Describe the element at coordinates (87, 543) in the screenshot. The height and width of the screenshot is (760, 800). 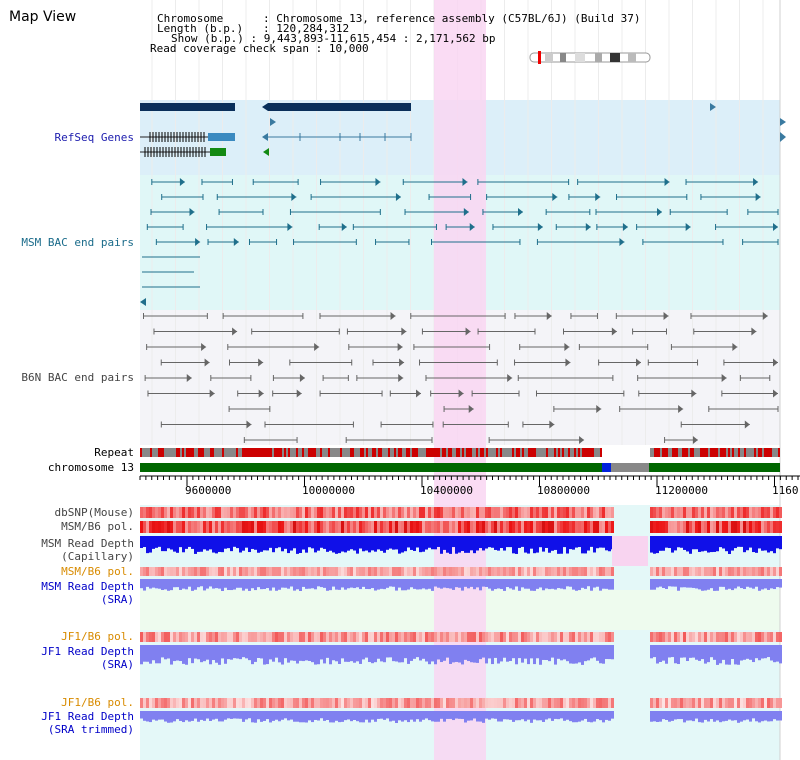
I see `track-label-msm-depth-cap: MSM Read Depth` at that location.